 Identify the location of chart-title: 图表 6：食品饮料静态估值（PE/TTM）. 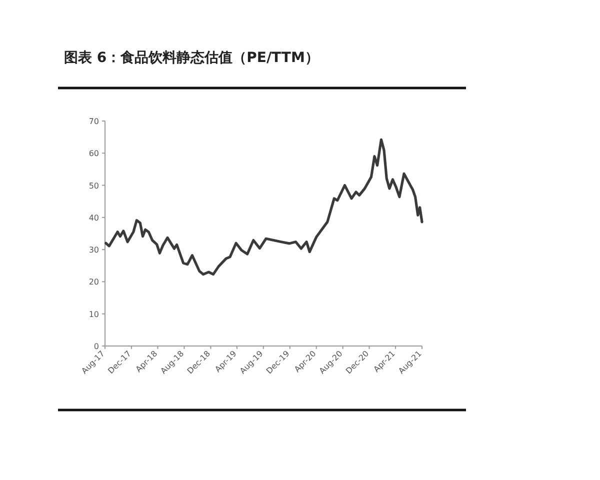
(191, 58).